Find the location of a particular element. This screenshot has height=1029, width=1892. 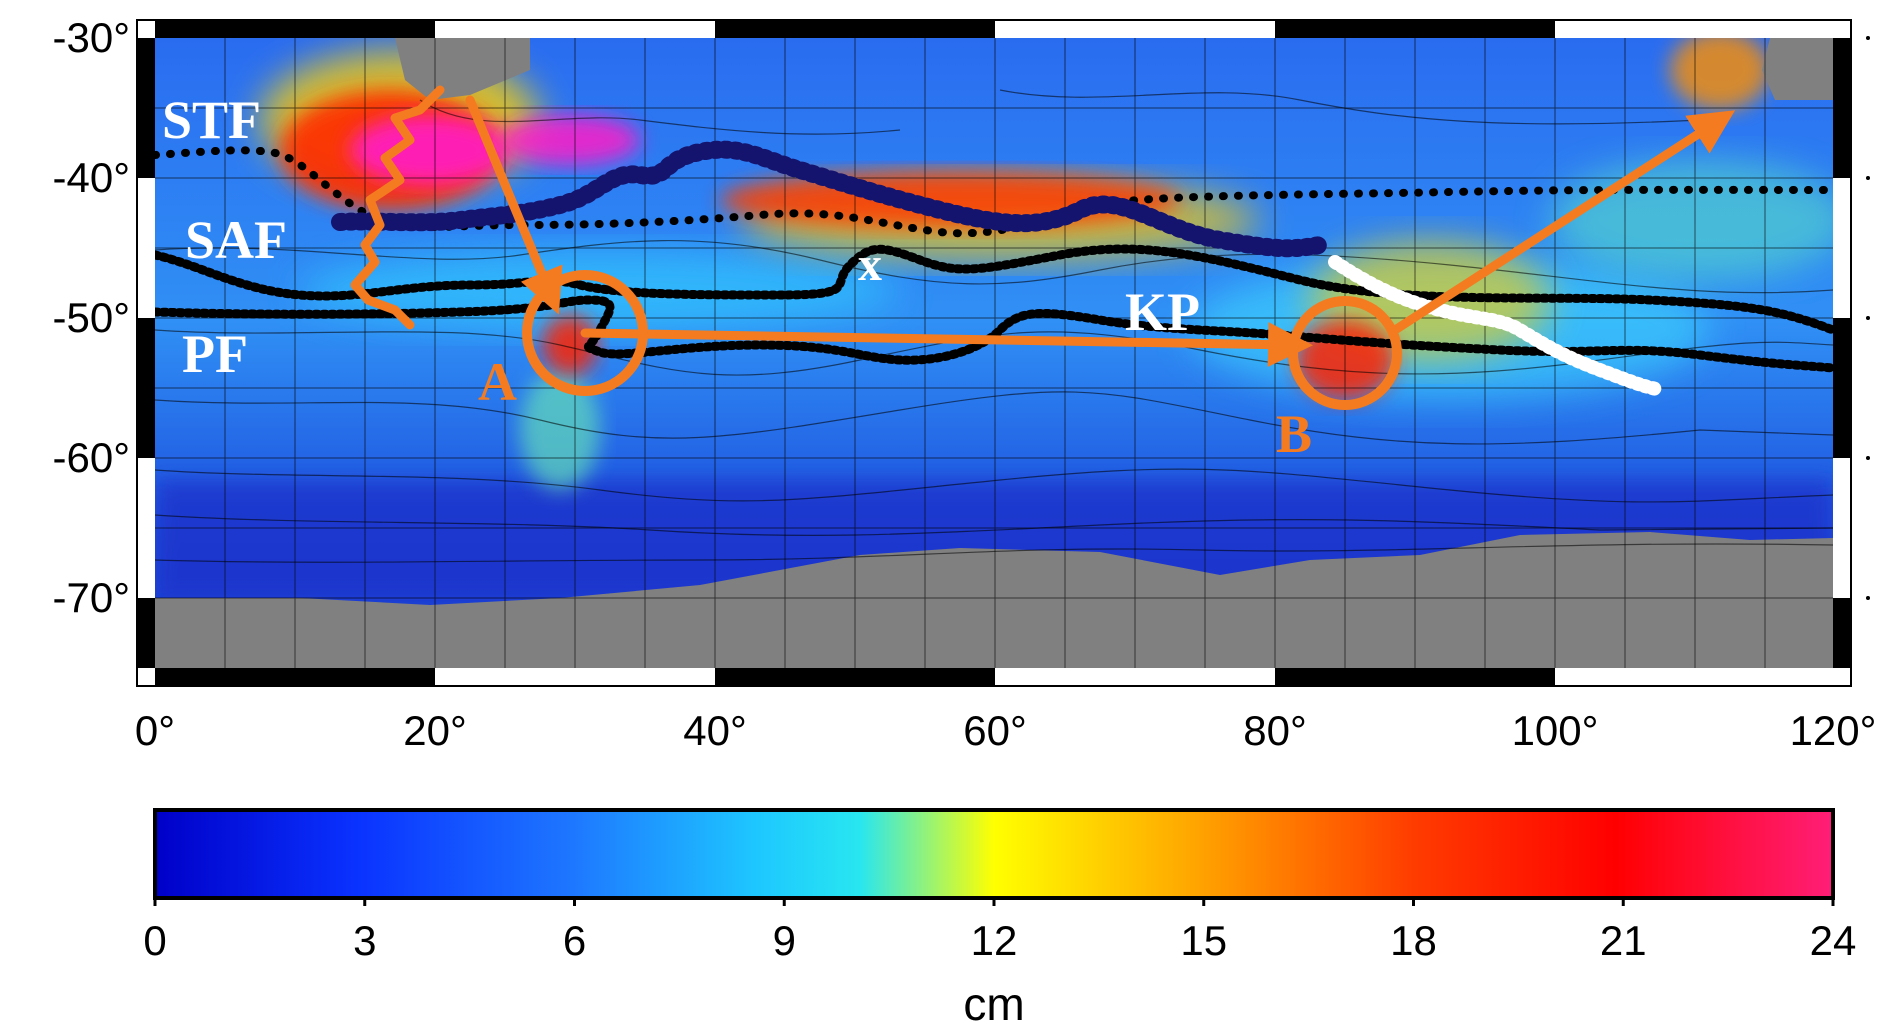

colorbar-tick-label: 9 is located at coordinates (784, 940).